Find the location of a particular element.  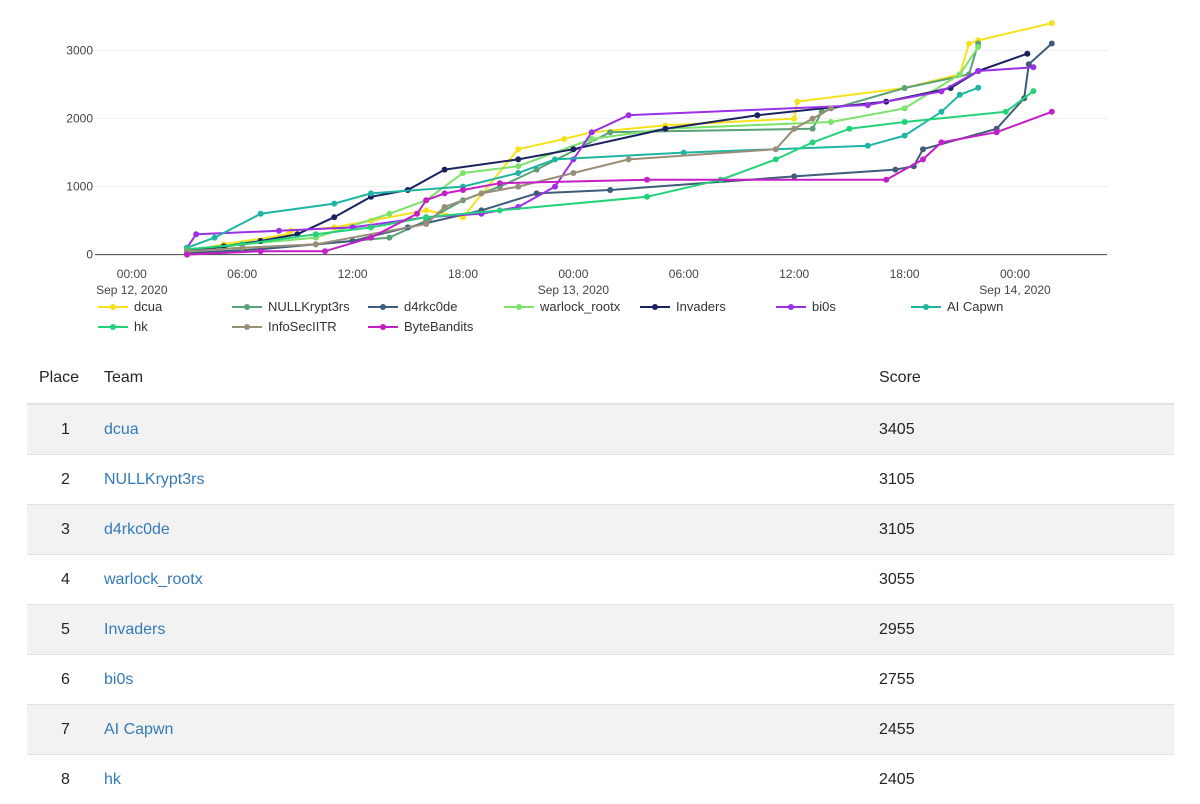

table-row: 7 AI Capwn 2455 is located at coordinates (600, 730).